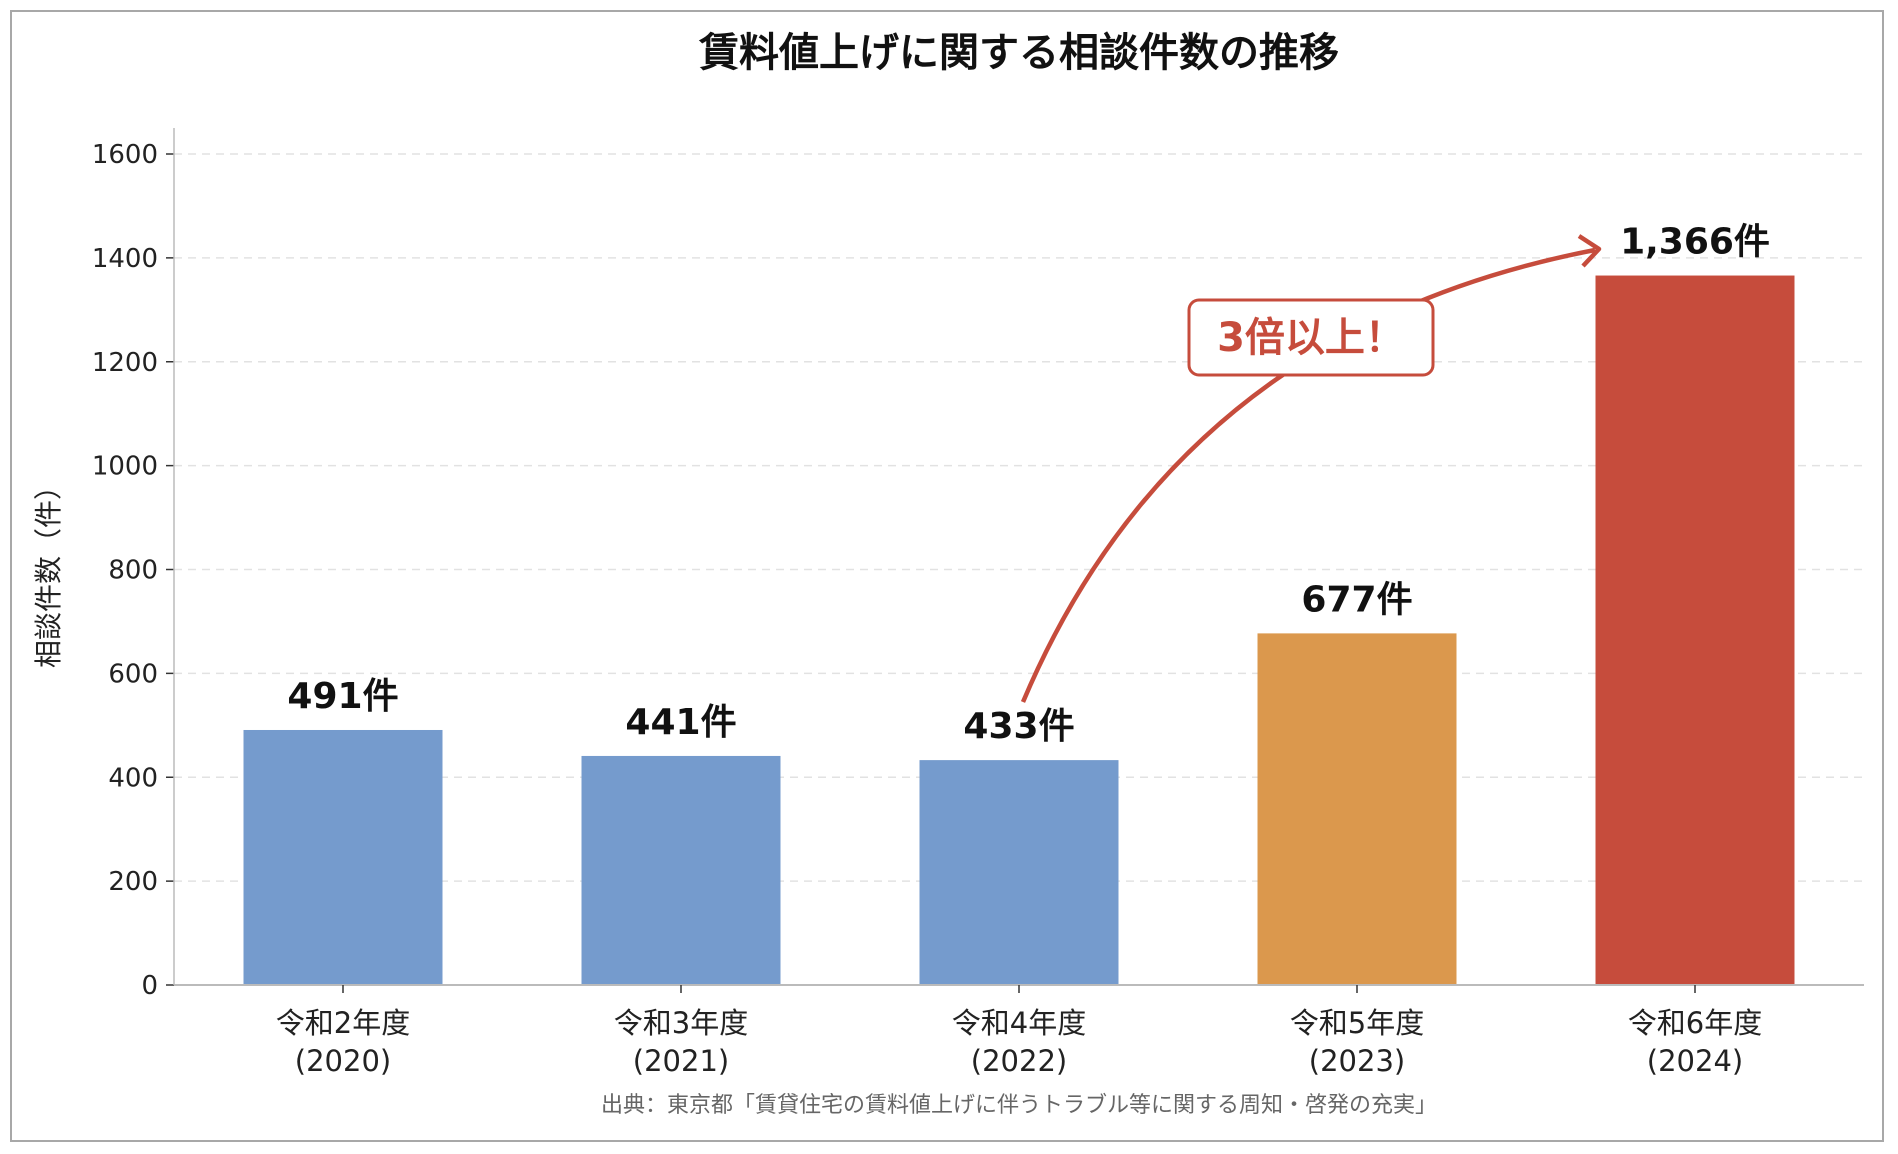  I want to click on y-tick-label: 1400, so click(125, 259).